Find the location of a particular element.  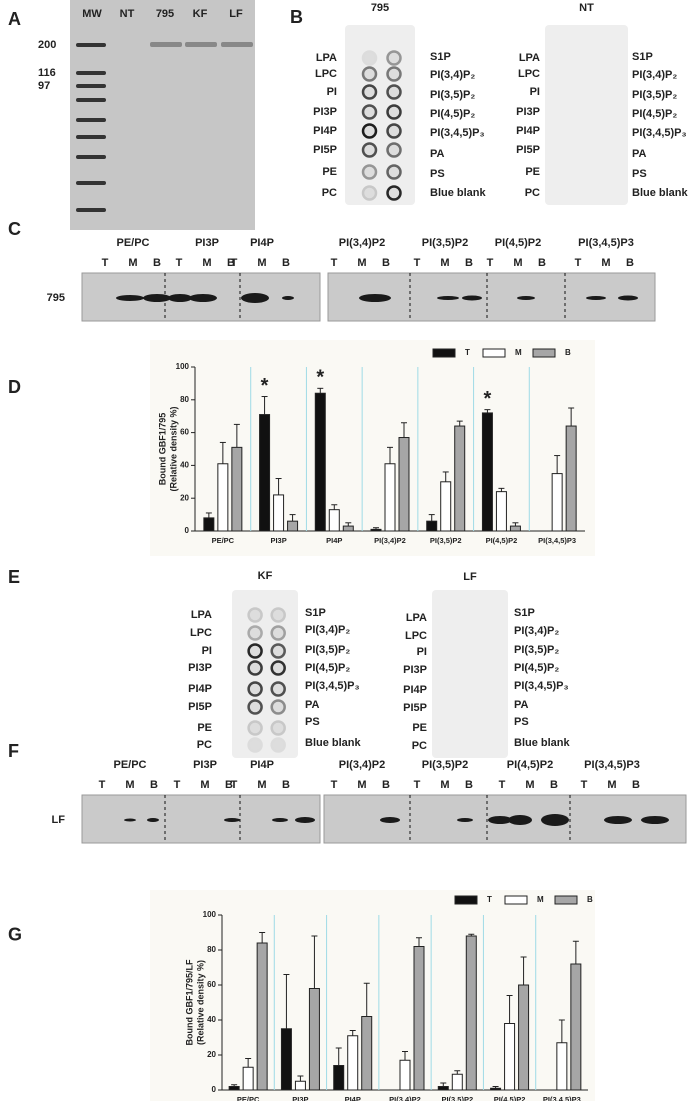

y-axis-label: (Relative density %) is located at coordinates (173, 448).